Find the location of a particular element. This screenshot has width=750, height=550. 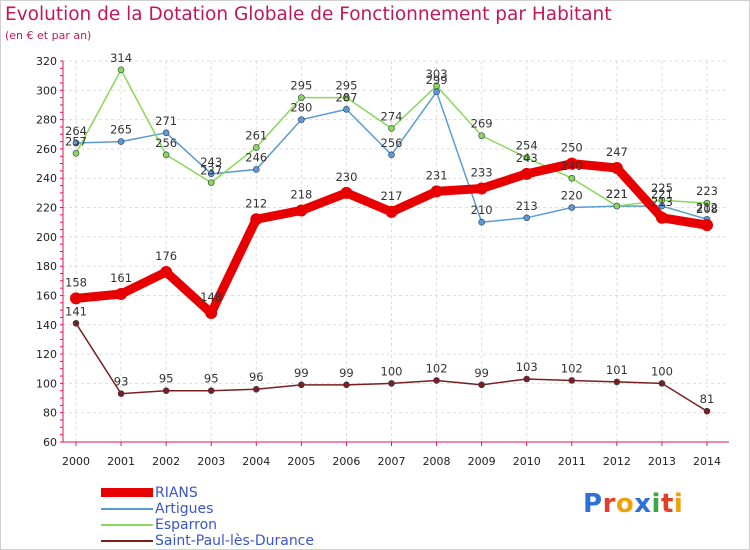

data-label-saint-paul-l-s-durance: 96 is located at coordinates (256, 377).